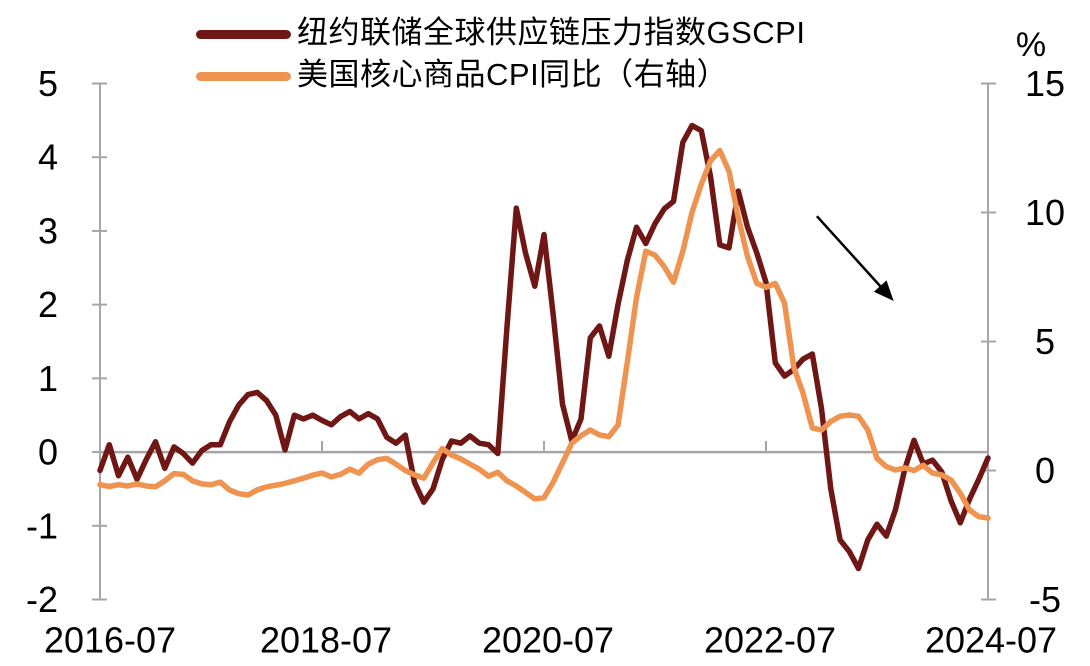 The image size is (1090, 666). What do you see at coordinates (48, 83) in the screenshot?
I see `left-axis-tick-label: 5` at bounding box center [48, 83].